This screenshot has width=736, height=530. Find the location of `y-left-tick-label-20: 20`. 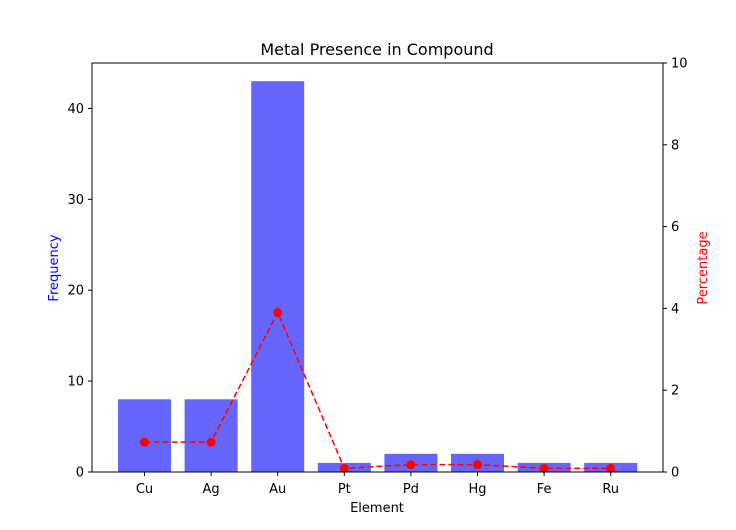

y-left-tick-label-20: 20 is located at coordinates (75, 291).